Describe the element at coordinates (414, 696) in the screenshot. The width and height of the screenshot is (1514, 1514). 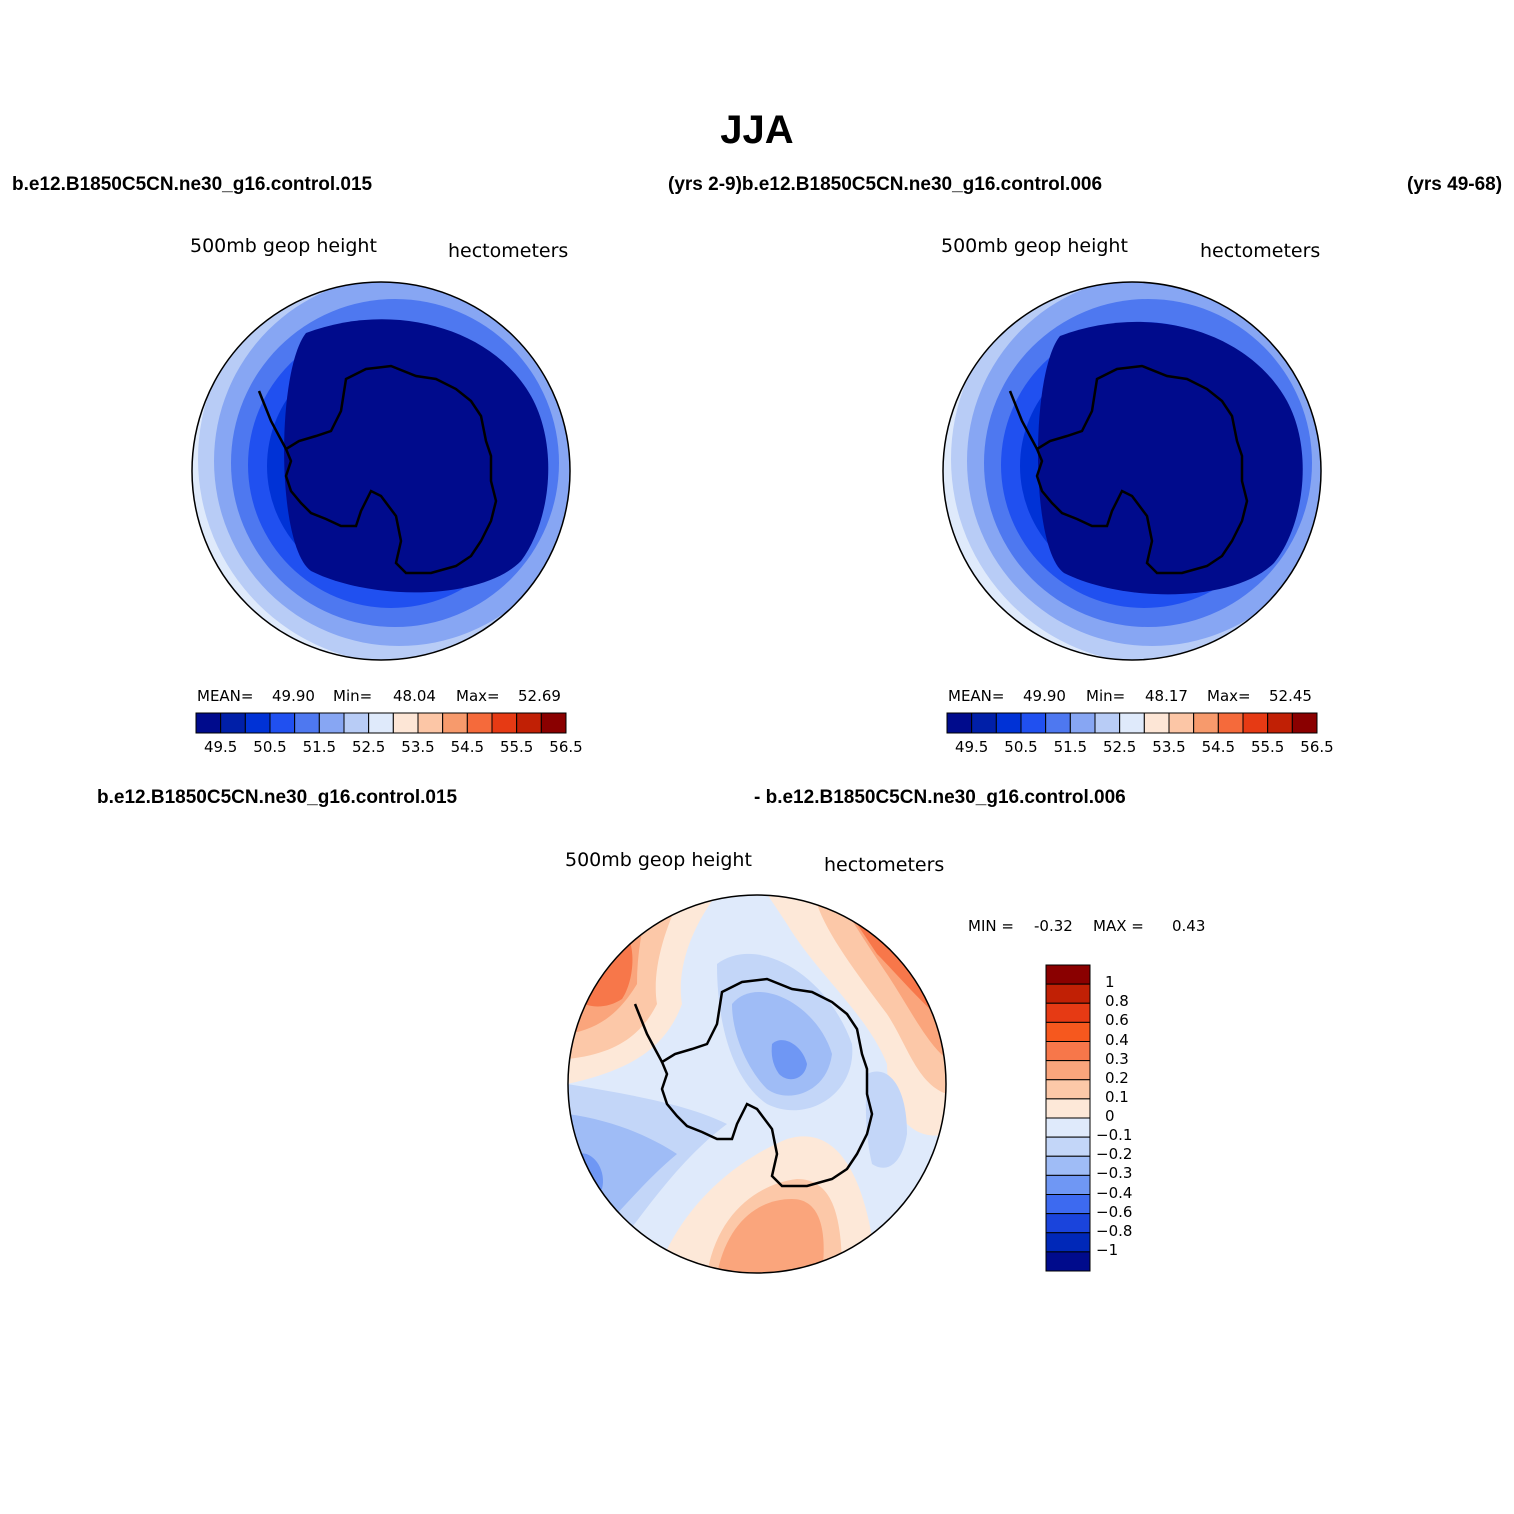
I see `panel1-min-value: 48.04` at that location.